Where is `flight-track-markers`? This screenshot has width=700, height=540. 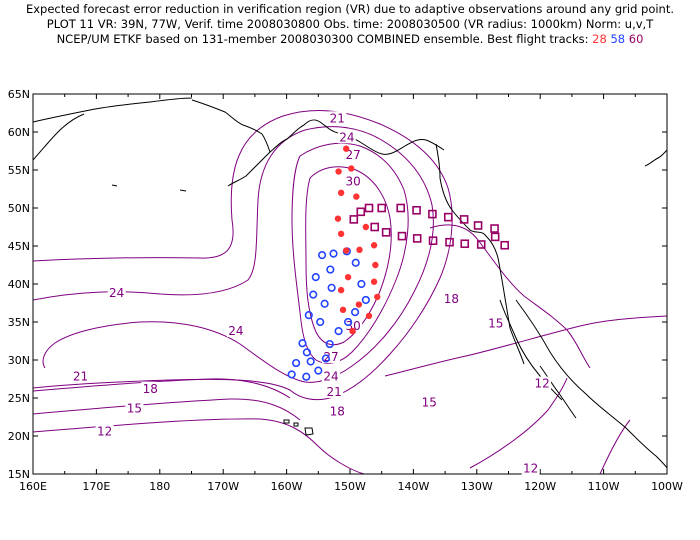
flight-track-markers is located at coordinates (398, 263).